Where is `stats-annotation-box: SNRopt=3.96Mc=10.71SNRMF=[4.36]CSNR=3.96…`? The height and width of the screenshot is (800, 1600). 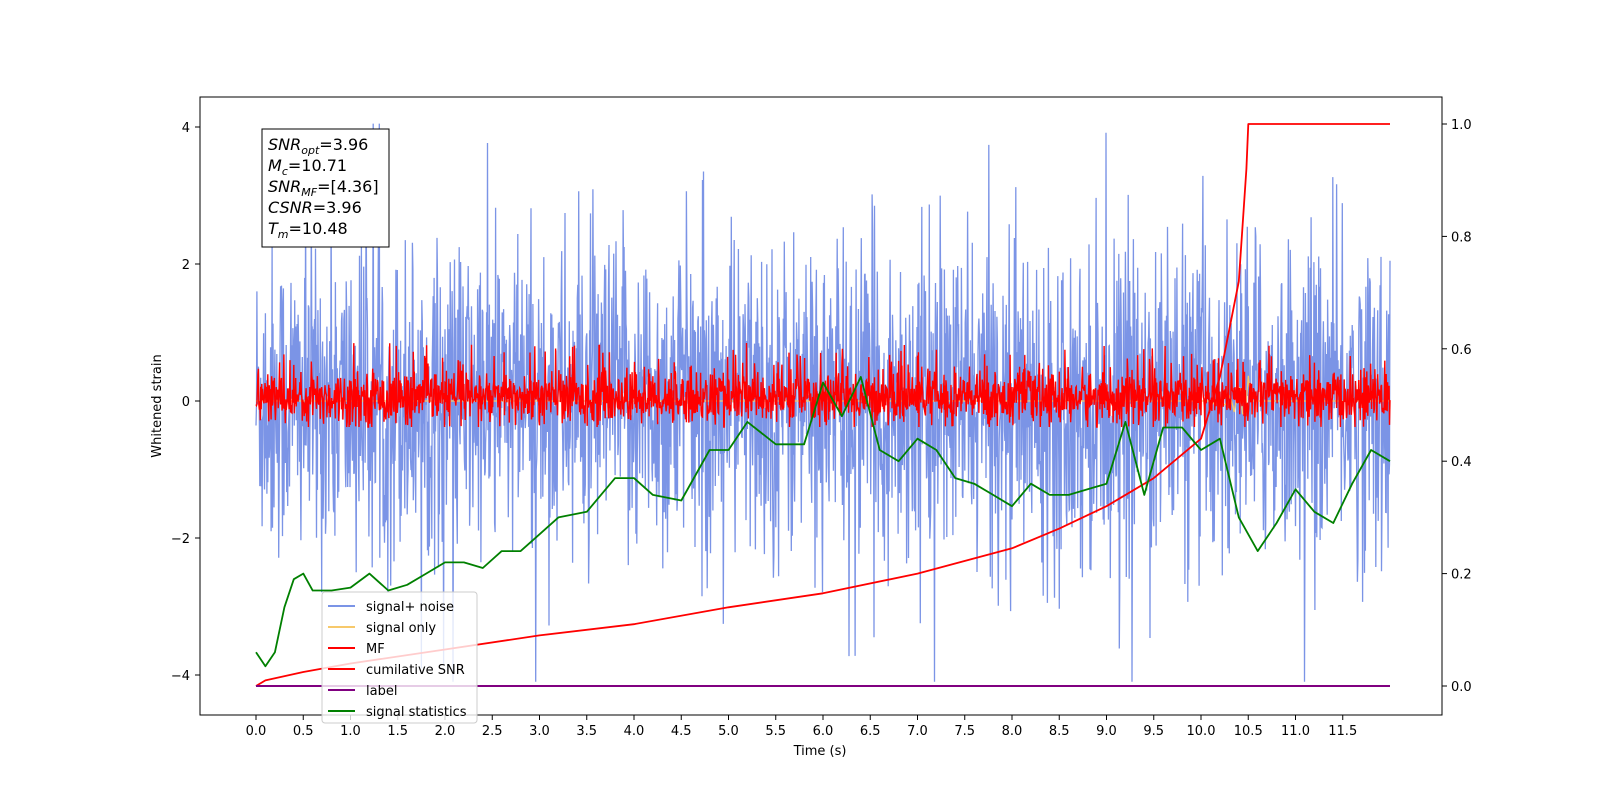
stats-annotation-box: SNRopt=3.96Mc=10.71SNRMF=[4.36]CSNR=3.96… is located at coordinates (325, 188).